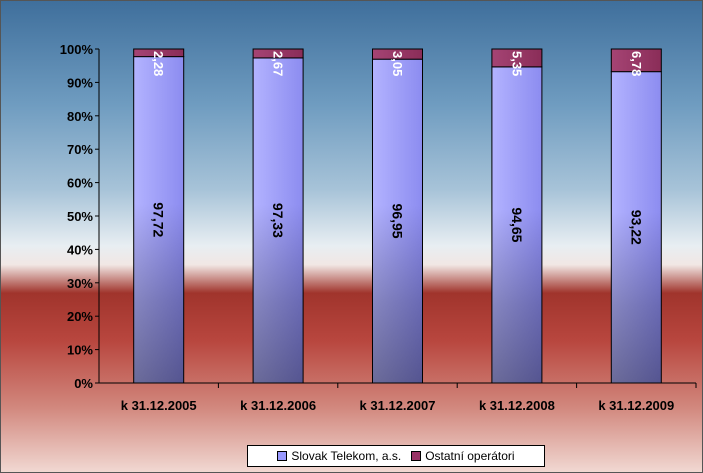 The width and height of the screenshot is (703, 473). Describe the element at coordinates (416, 456) in the screenshot. I see `legend-swatch-ostatni` at that location.